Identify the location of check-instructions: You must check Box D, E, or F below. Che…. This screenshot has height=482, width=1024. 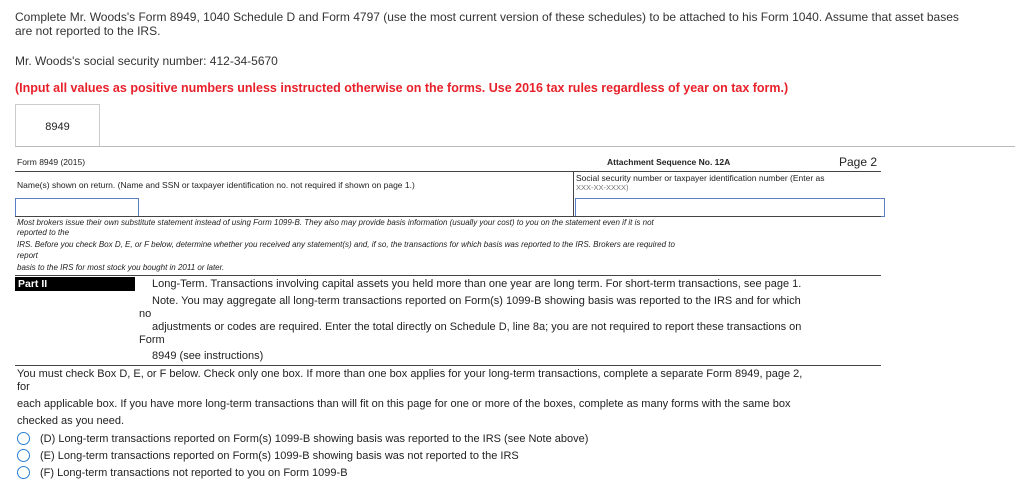
(410, 374).